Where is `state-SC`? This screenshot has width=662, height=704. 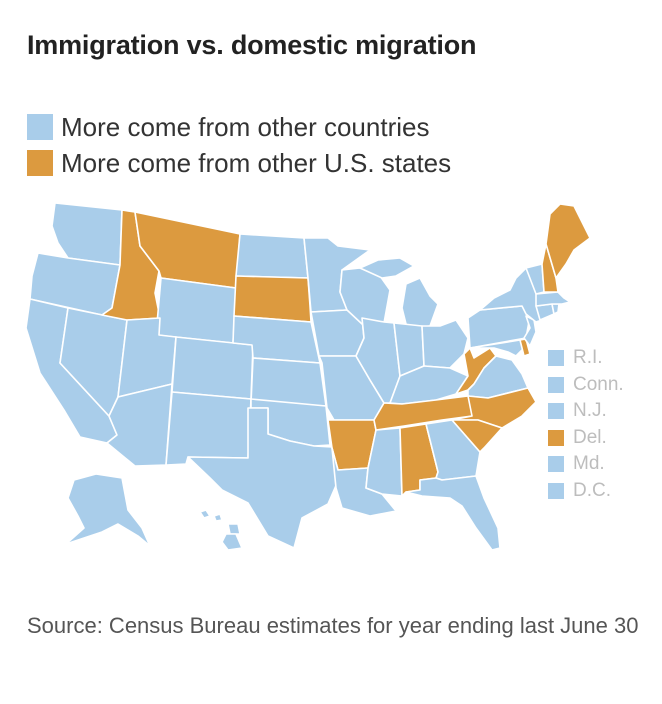 state-SC is located at coordinates (477, 436).